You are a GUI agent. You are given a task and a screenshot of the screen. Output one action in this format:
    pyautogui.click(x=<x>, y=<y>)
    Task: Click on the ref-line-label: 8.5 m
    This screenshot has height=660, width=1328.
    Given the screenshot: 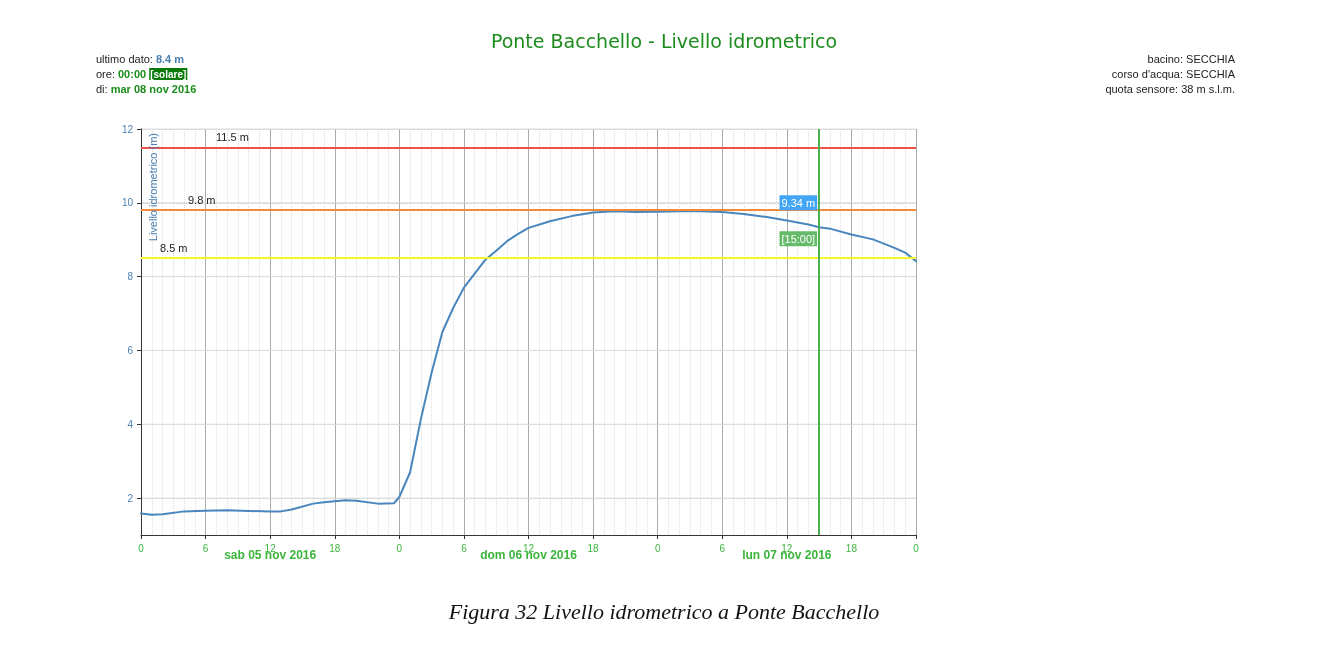 What is the action you would take?
    pyautogui.click(x=174, y=247)
    